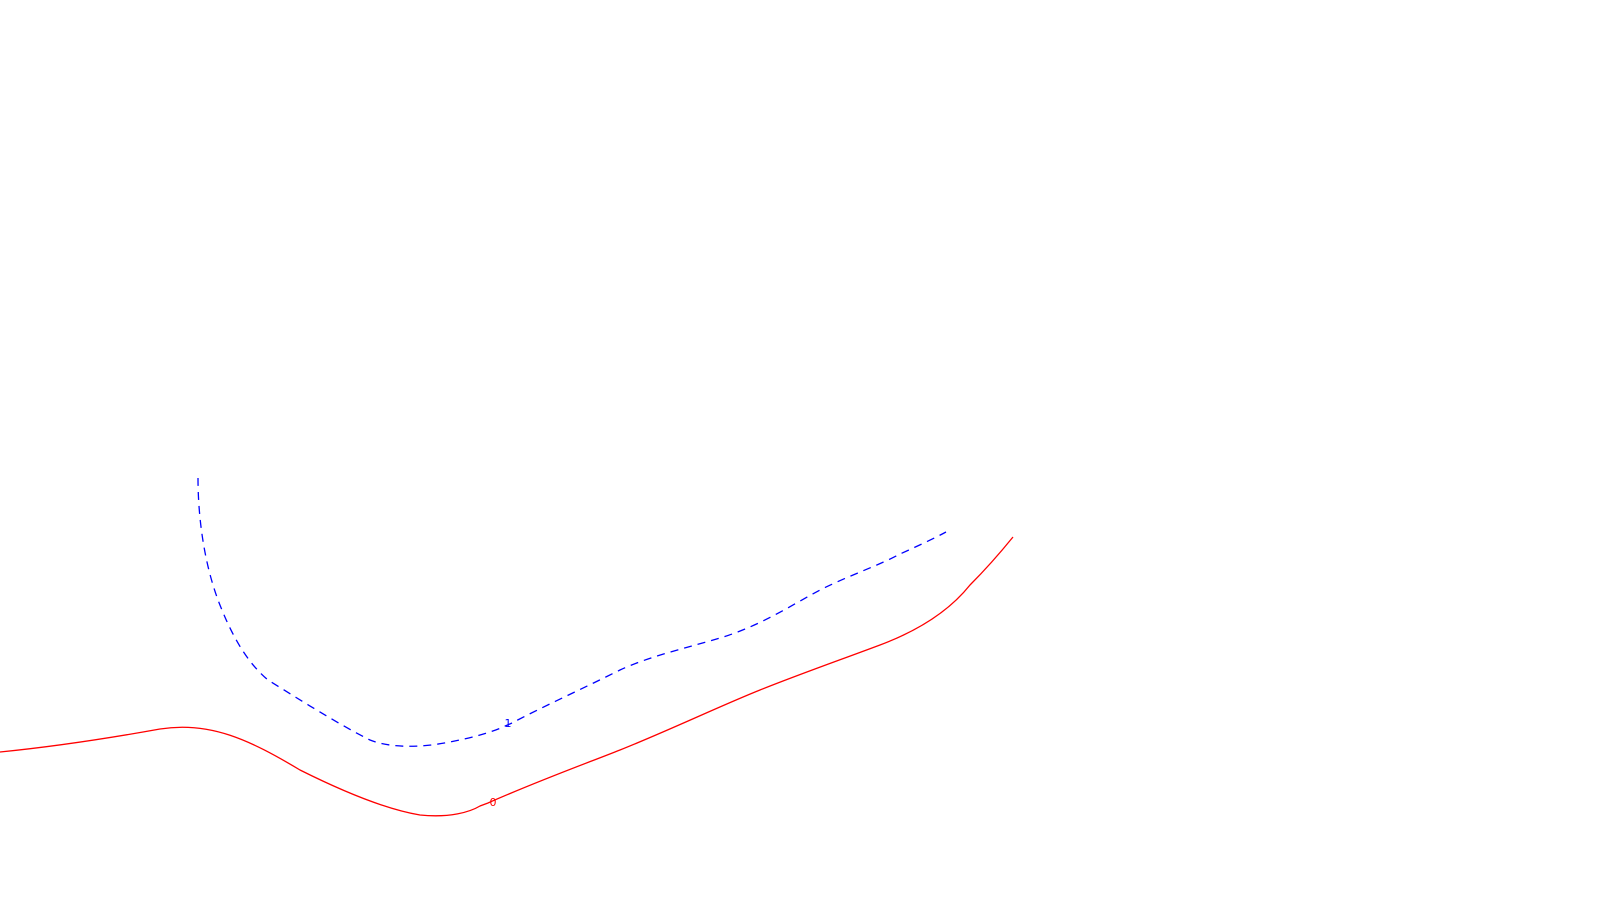 The image size is (1600, 900). Describe the element at coordinates (493, 802) in the screenshot. I see `contour-0-label: 0` at that location.